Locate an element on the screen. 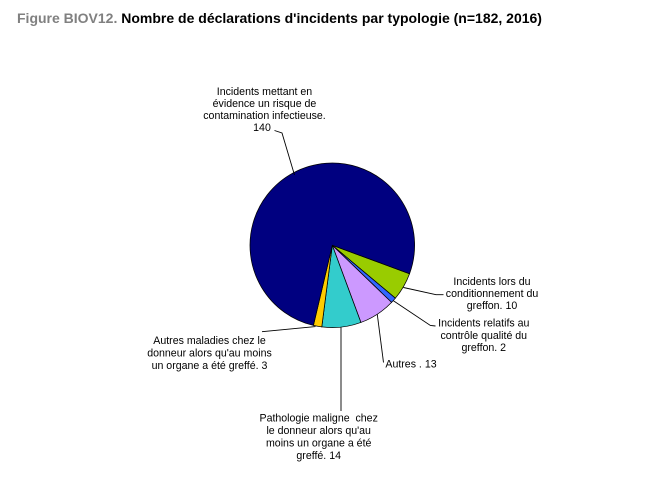 Image resolution: width=668 pixels, height=497 pixels. svg-text: Pathologie maligne chez is located at coordinates (319, 419).